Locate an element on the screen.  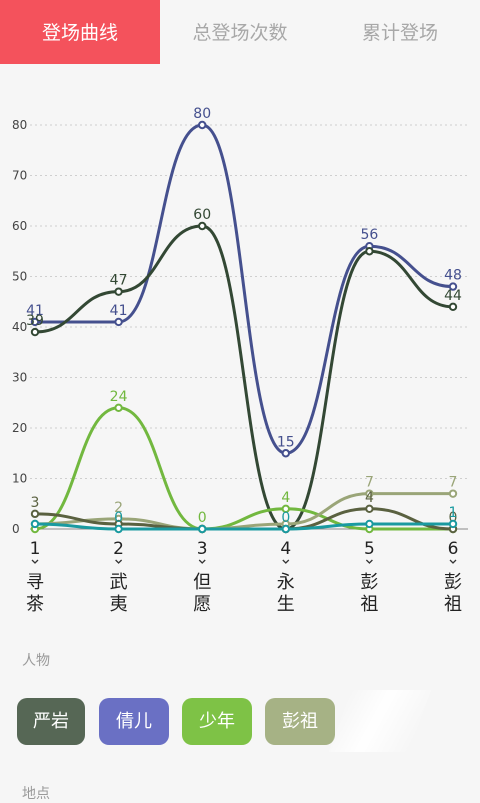
x-tick-label: 1 is located at coordinates (35, 549).